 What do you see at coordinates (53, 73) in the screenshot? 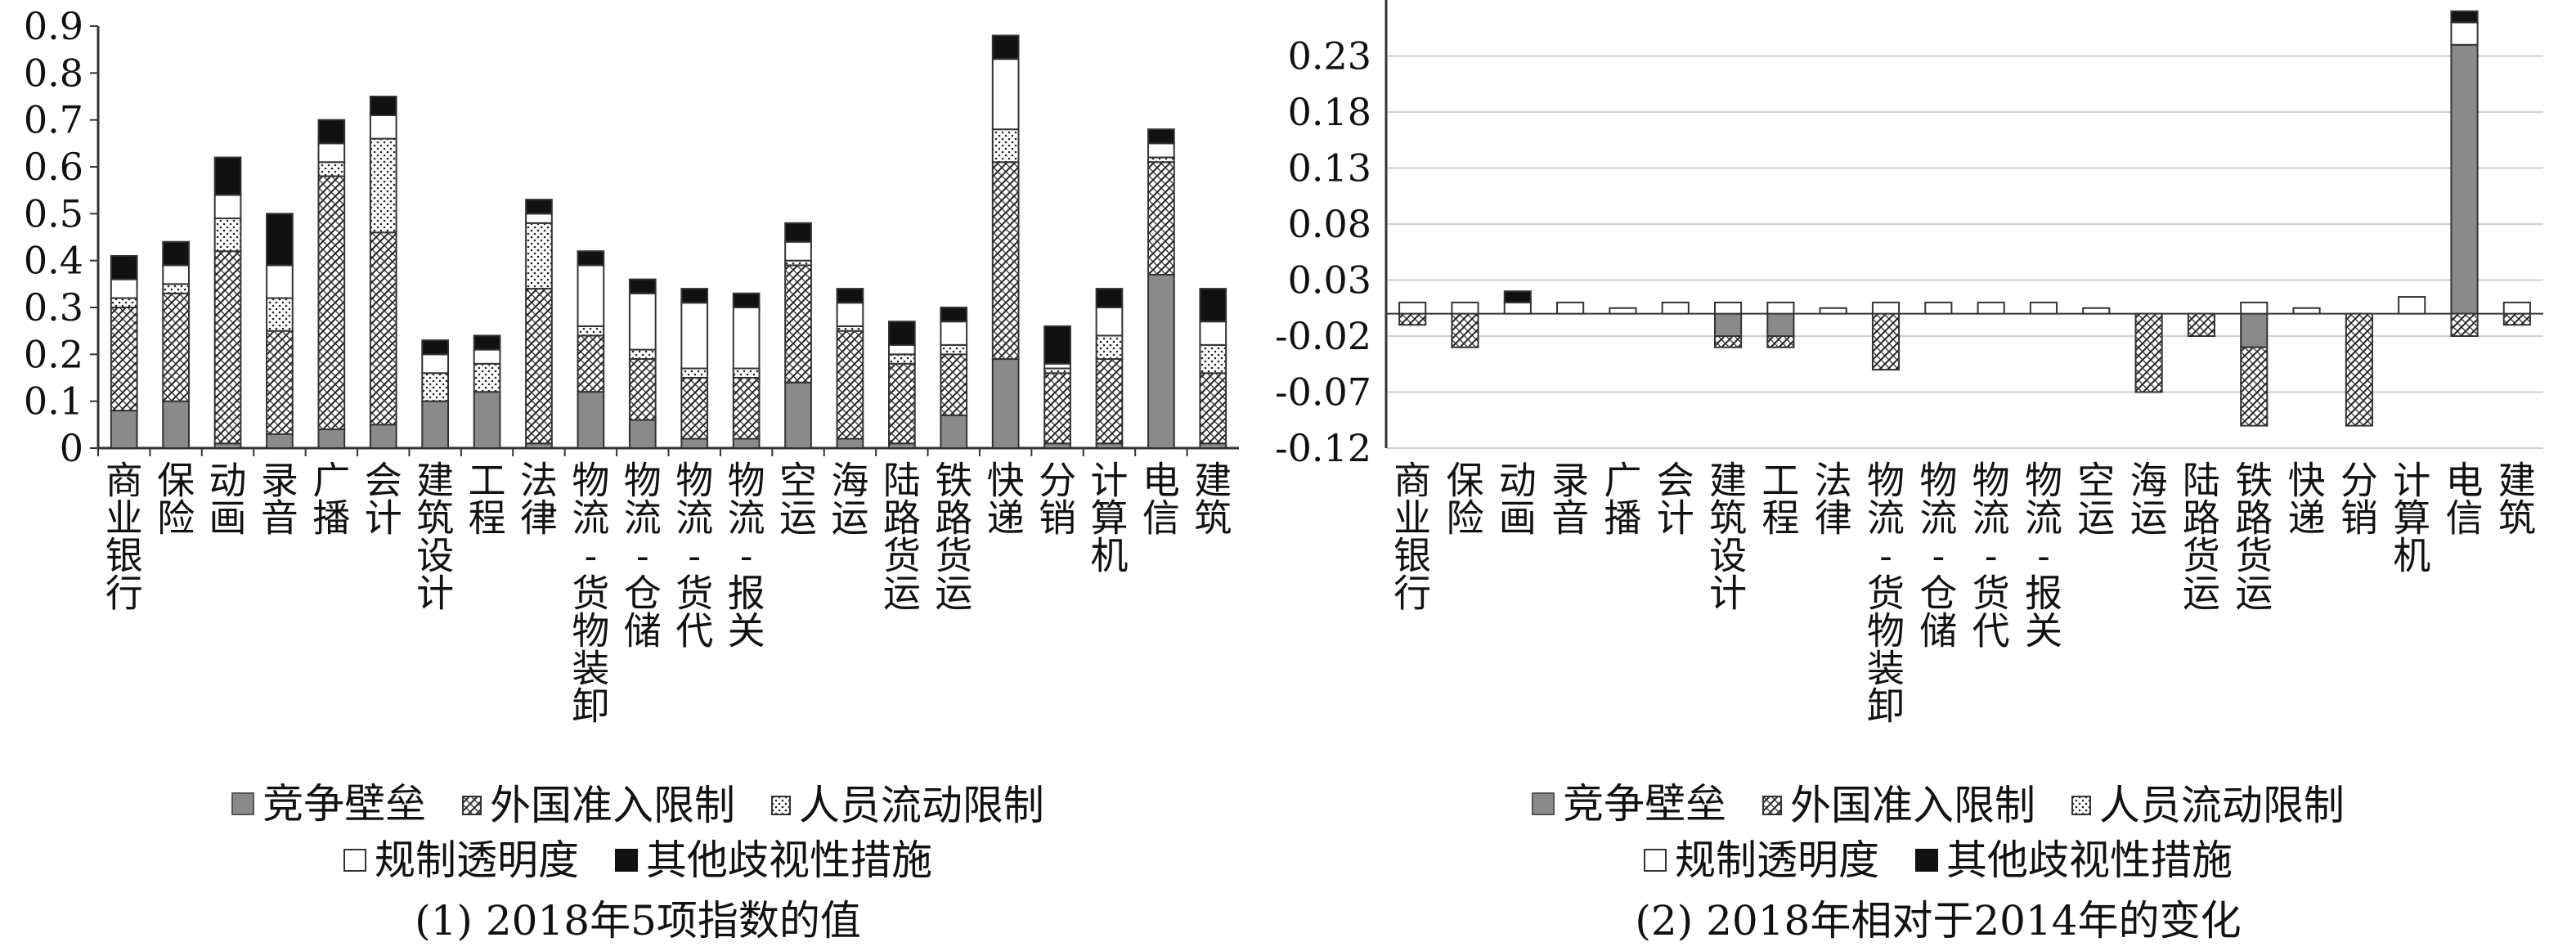
I see `y-tick-label: 0.8` at bounding box center [53, 73].